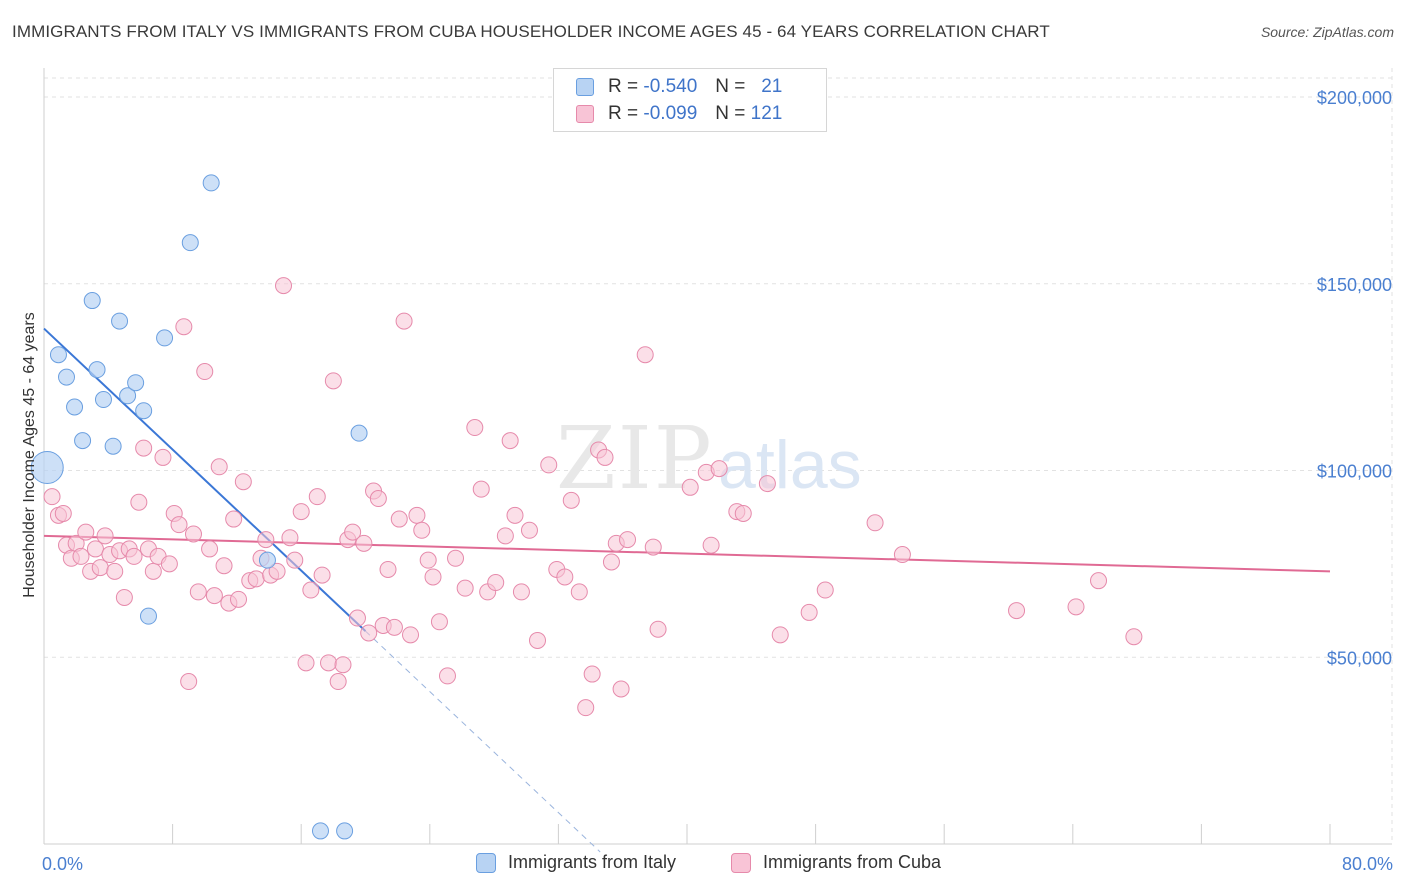 This screenshot has height=892, width=1406. I want to click on legend-n-label: N =, so click(730, 113).